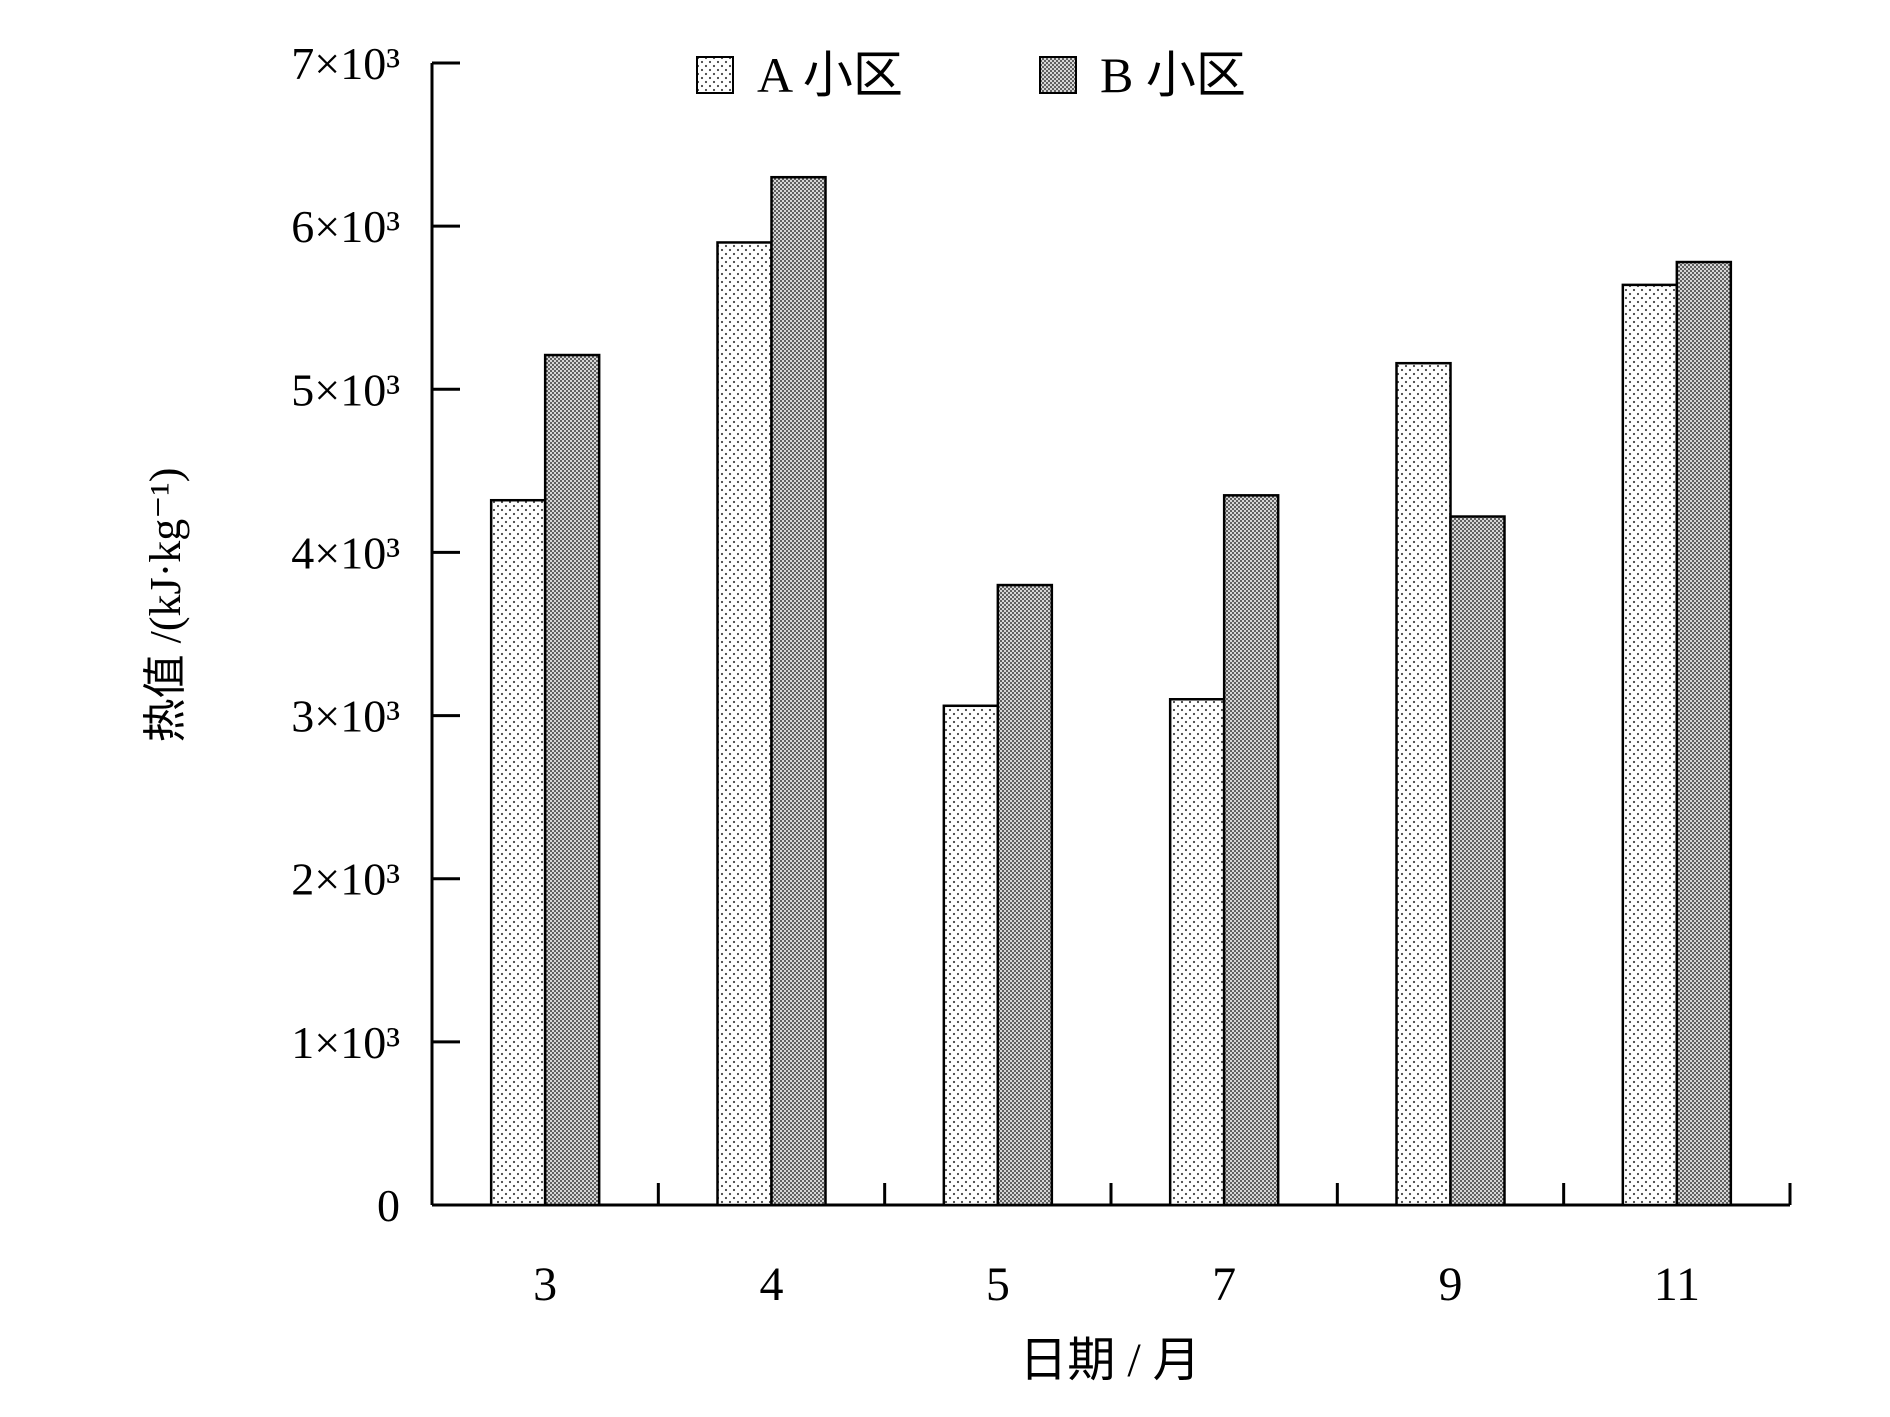 The width and height of the screenshot is (1890, 1417). Describe the element at coordinates (1451, 1284) in the screenshot. I see `x-tick-label: 9` at that location.